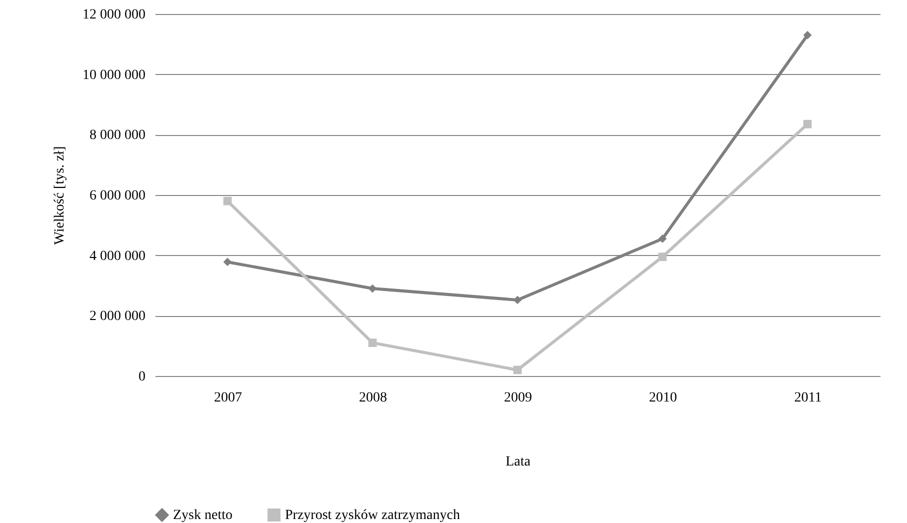 The width and height of the screenshot is (907, 523). Describe the element at coordinates (118, 136) in the screenshot. I see `y-tick-label: 8 000 000` at that location.